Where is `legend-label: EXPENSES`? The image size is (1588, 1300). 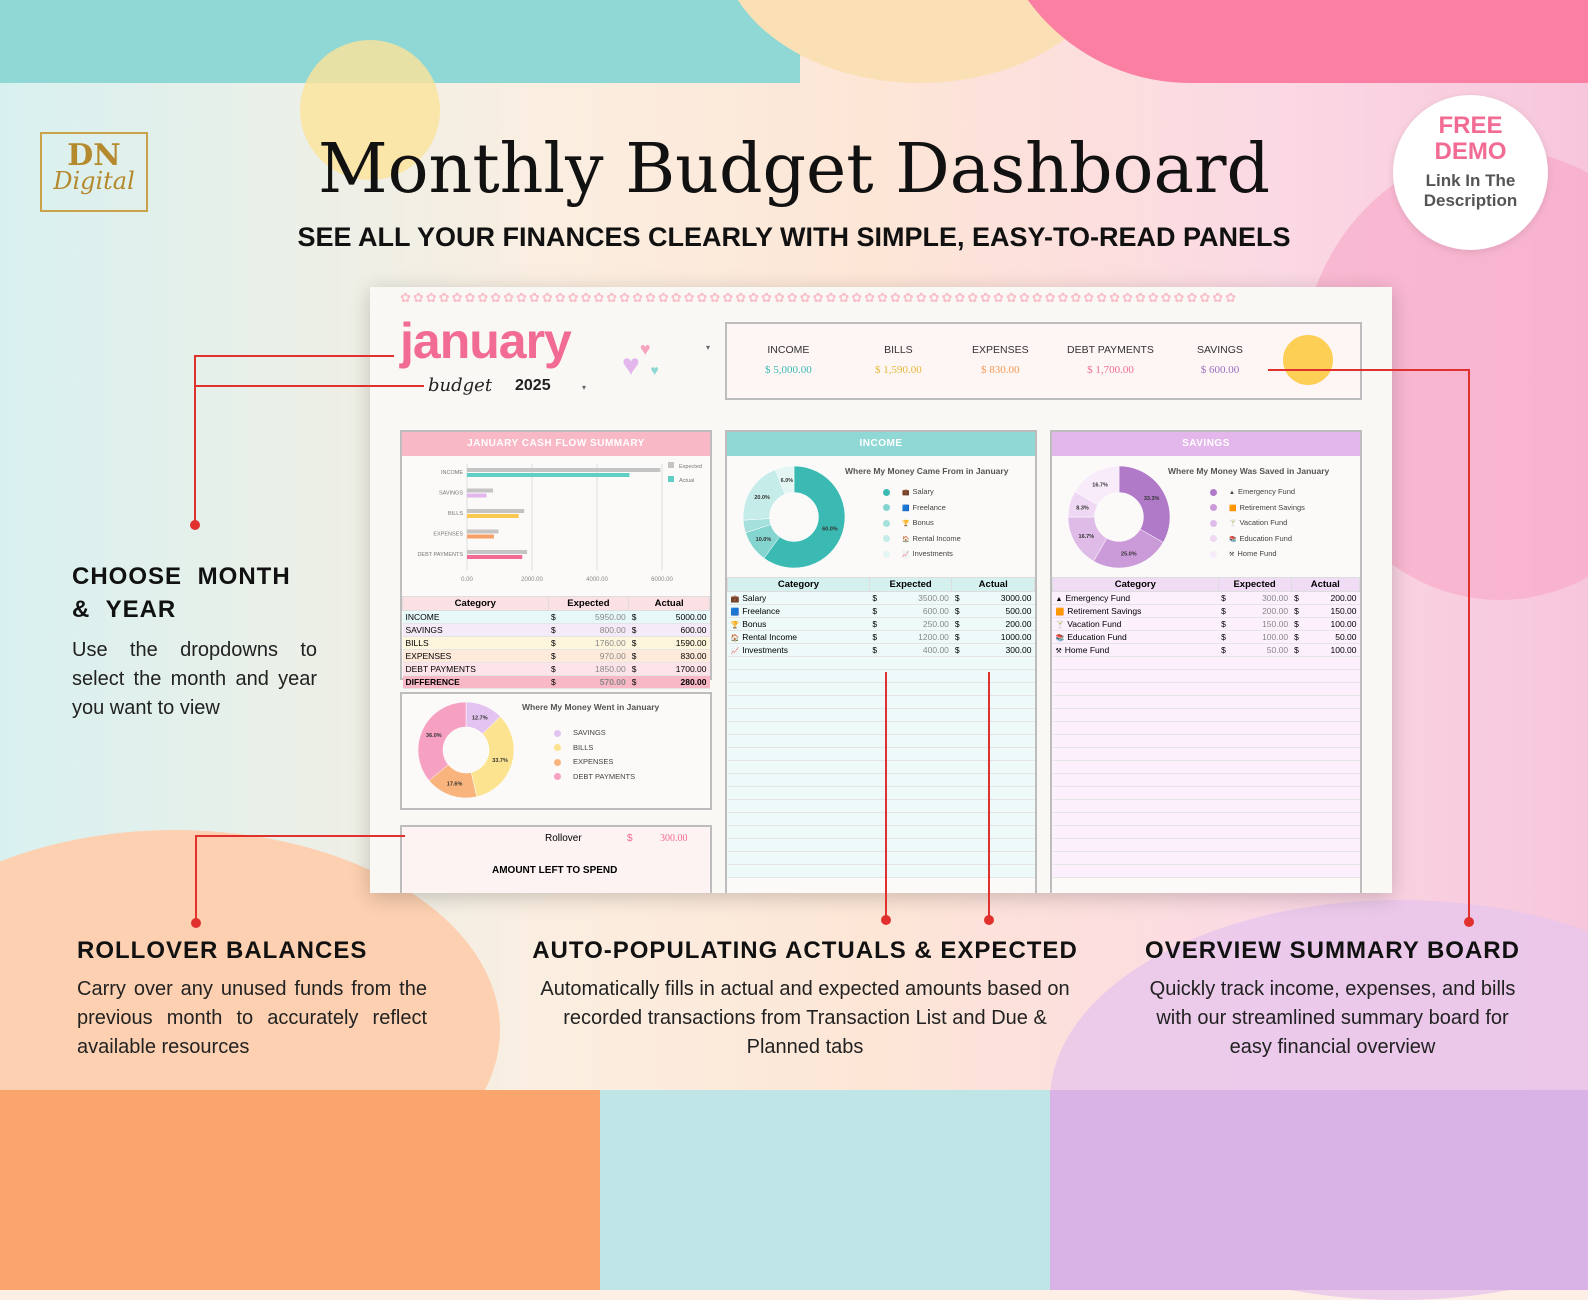 legend-label: EXPENSES is located at coordinates (593, 761).